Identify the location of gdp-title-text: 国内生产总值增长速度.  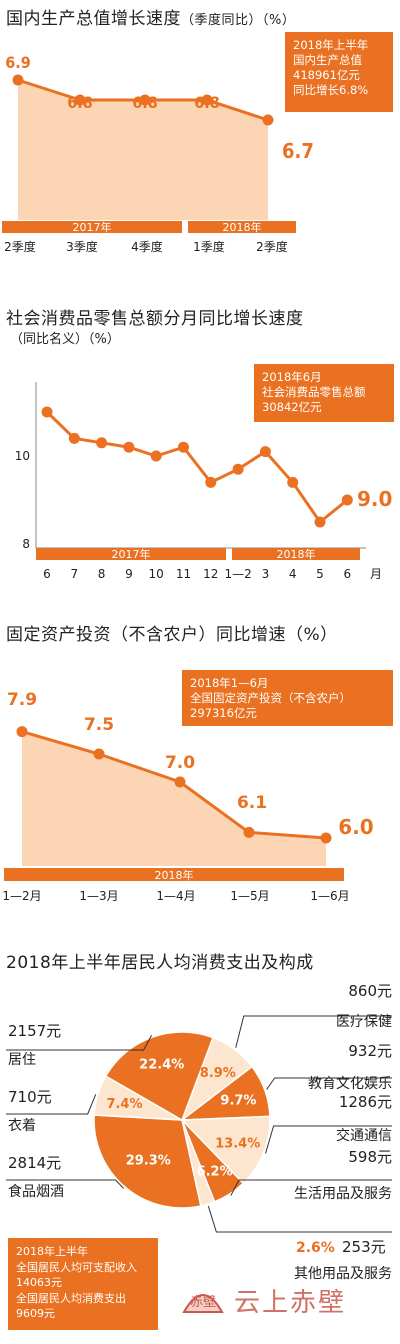
(93, 19).